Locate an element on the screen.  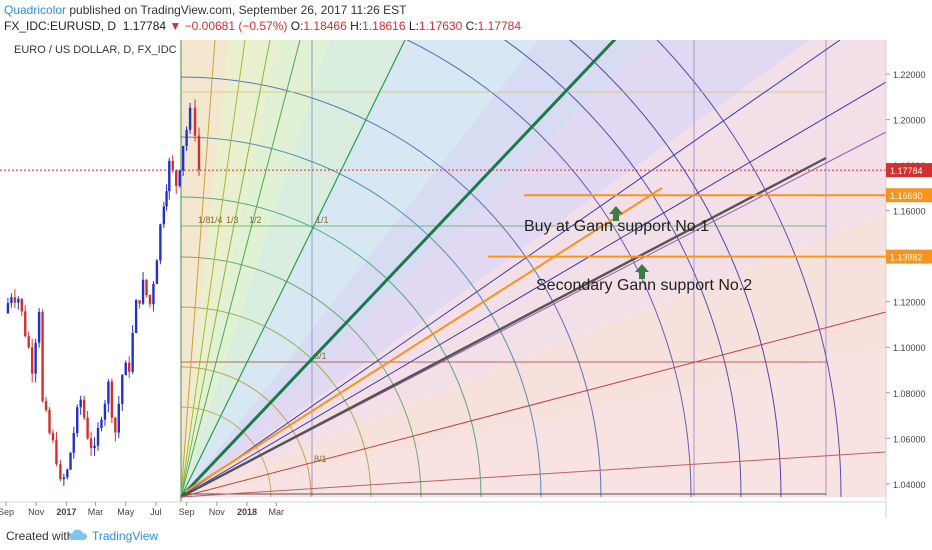
annotation-arrows is located at coordinates (629, 242).